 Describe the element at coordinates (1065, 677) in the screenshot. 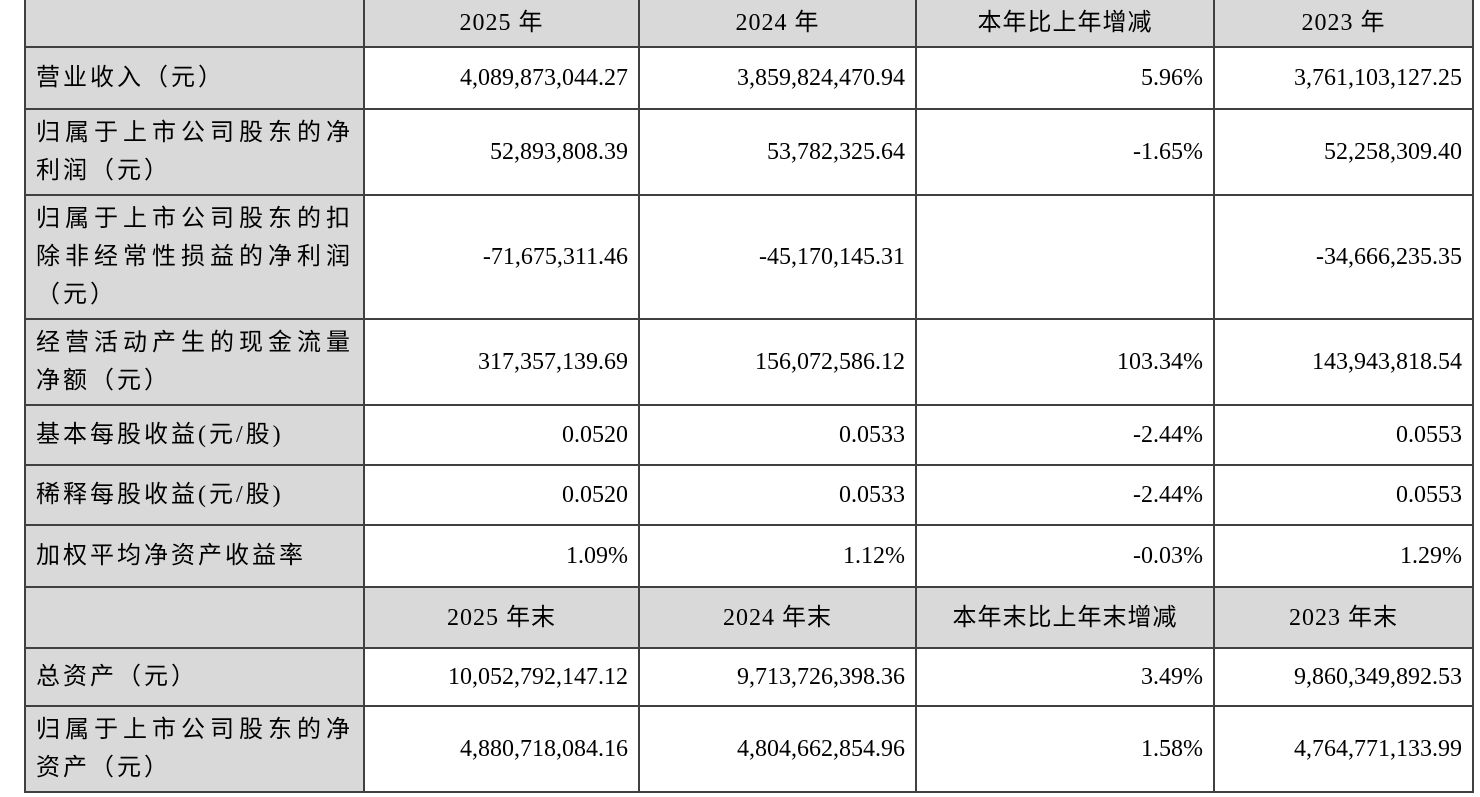

I see `value-change: 3.49%` at that location.